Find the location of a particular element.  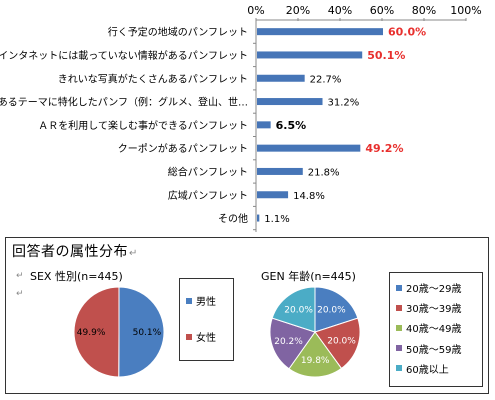

legend-label: 50歳～59歳 is located at coordinates (434, 350).